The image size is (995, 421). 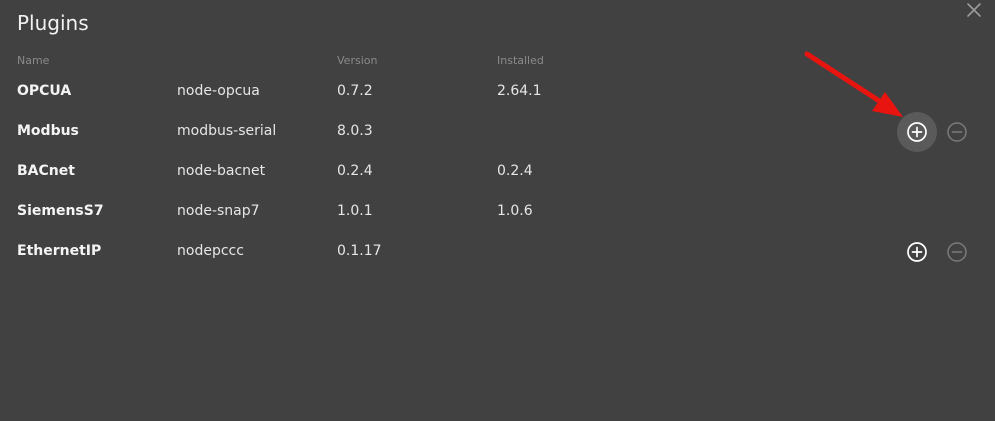 What do you see at coordinates (497, 181) in the screenshot?
I see `table-row: BACnet node-bacnet 0.2.4 0.2.4` at bounding box center [497, 181].